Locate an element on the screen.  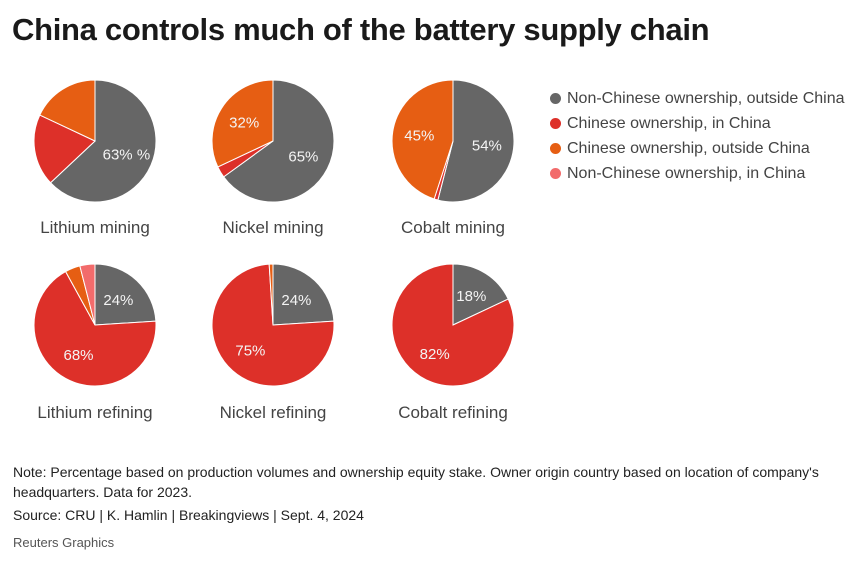
slice-value-label: 75% is located at coordinates (250, 351).